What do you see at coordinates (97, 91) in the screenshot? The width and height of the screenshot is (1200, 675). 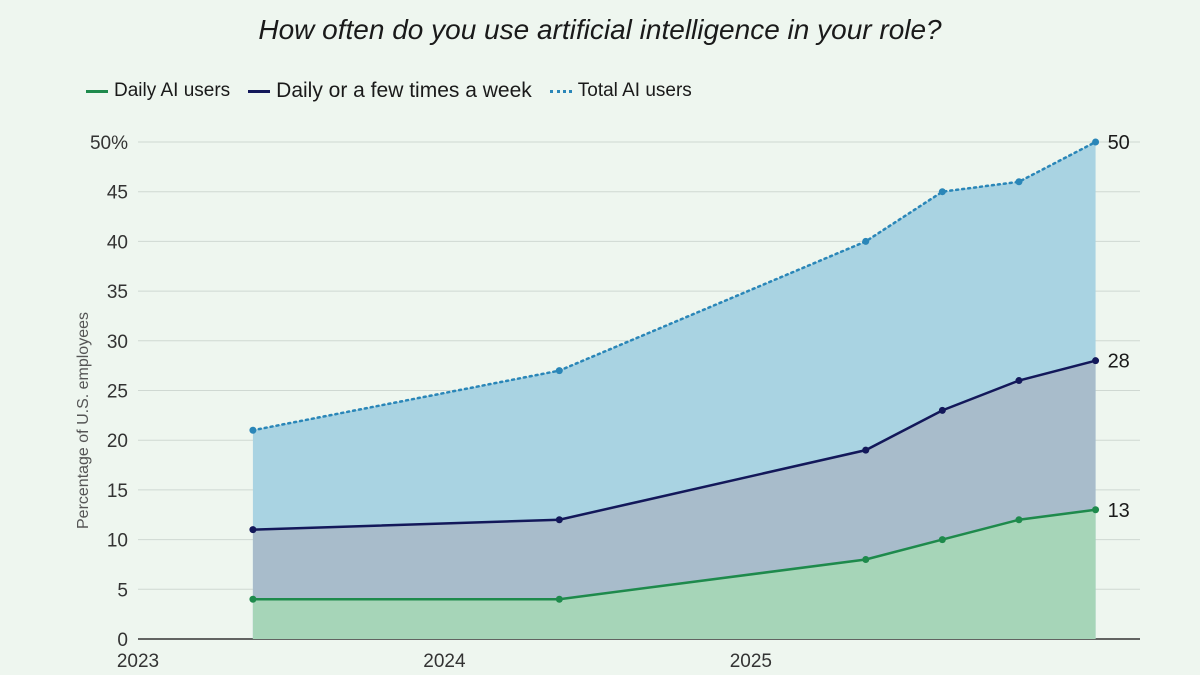 I see `legend-swatch-daily` at bounding box center [97, 91].